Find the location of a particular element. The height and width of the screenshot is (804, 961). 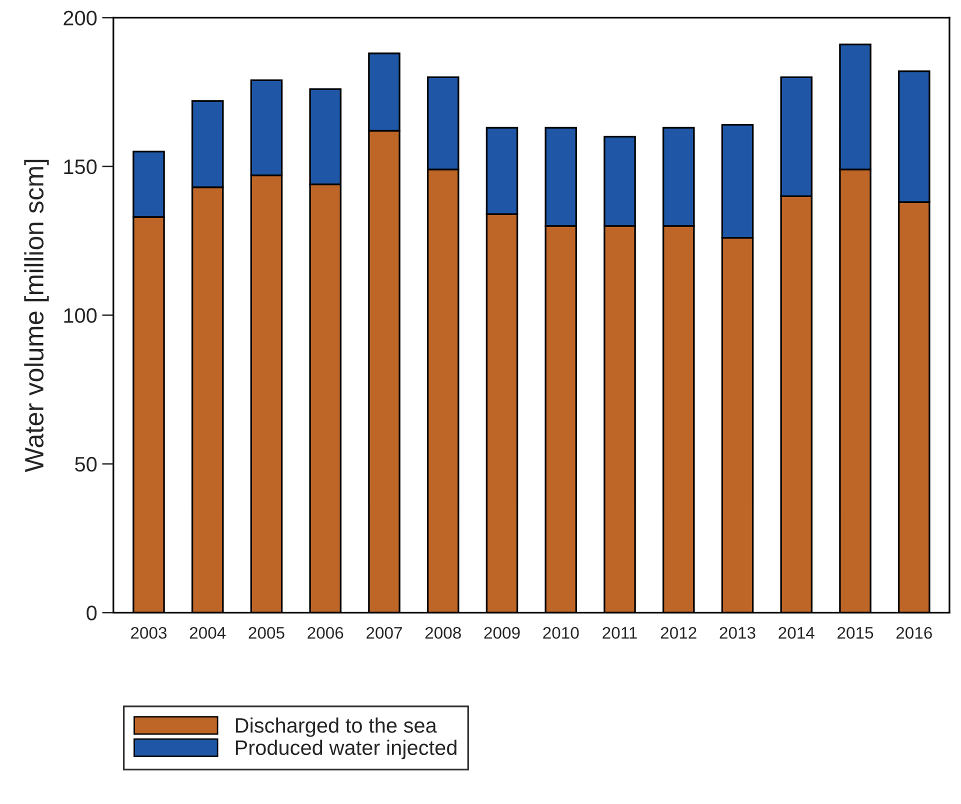

x-tick-label: 2012 is located at coordinates (678, 632).